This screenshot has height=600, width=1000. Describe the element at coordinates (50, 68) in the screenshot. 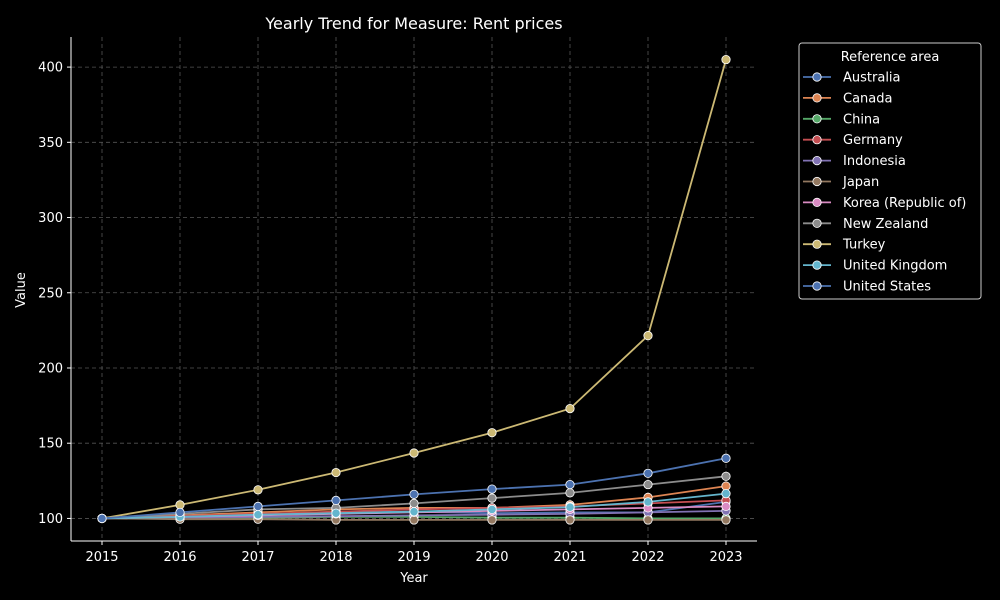

I see `y-tick-label: 400` at that location.